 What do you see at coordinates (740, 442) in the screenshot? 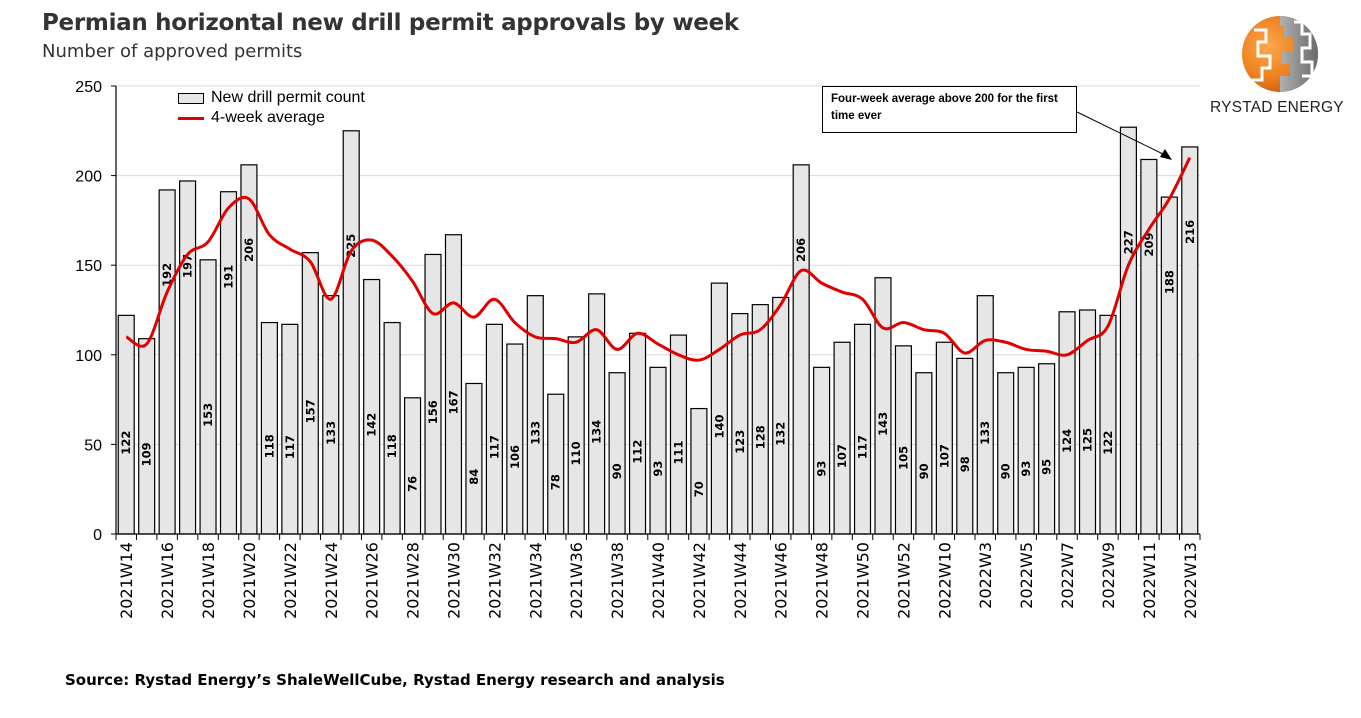
I see `bar-data-label: 123` at bounding box center [740, 442].